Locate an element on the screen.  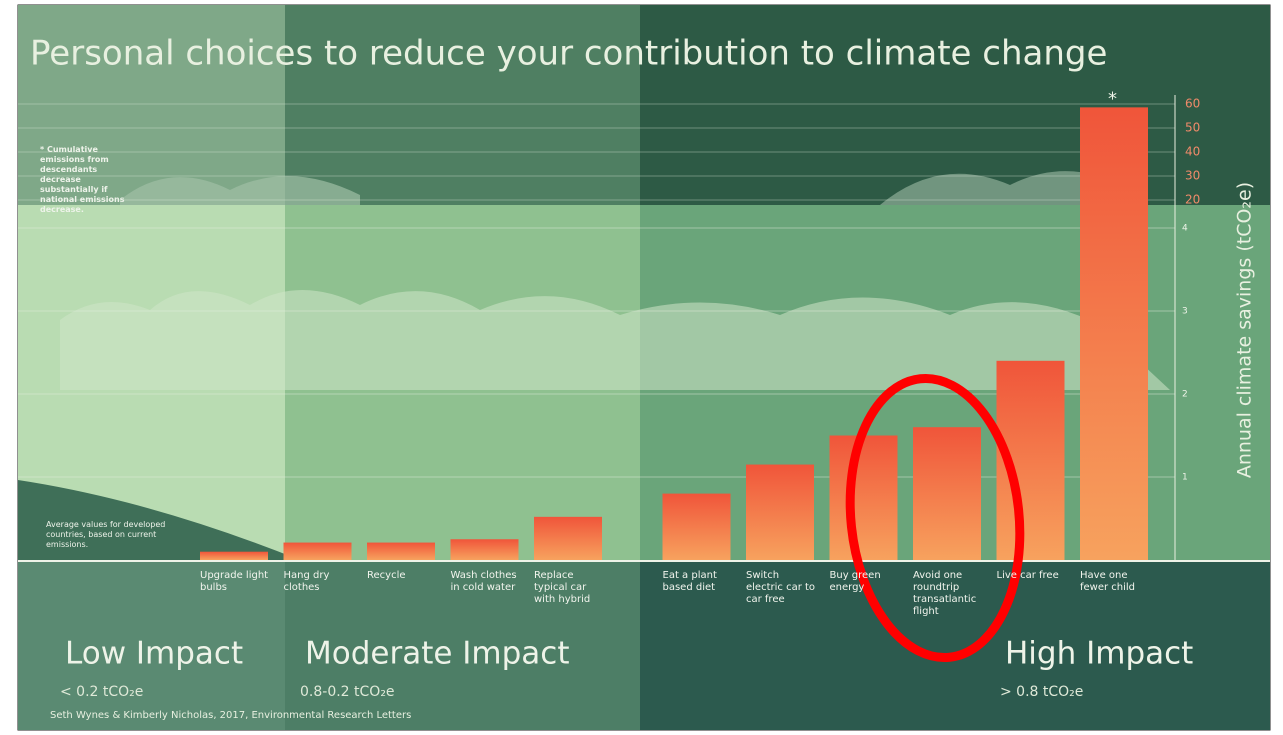
cloud-top-right is located at coordinates (1010, 188).